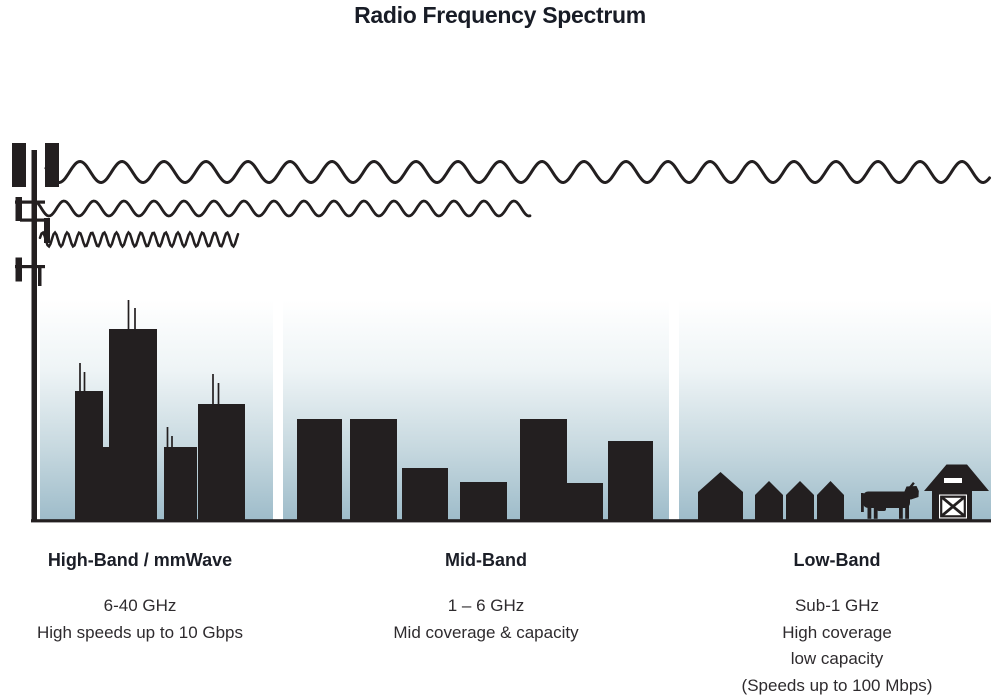 The height and width of the screenshot is (700, 1000). What do you see at coordinates (475, 469) in the screenshot?
I see `mid-band-city-skyline` at bounding box center [475, 469].